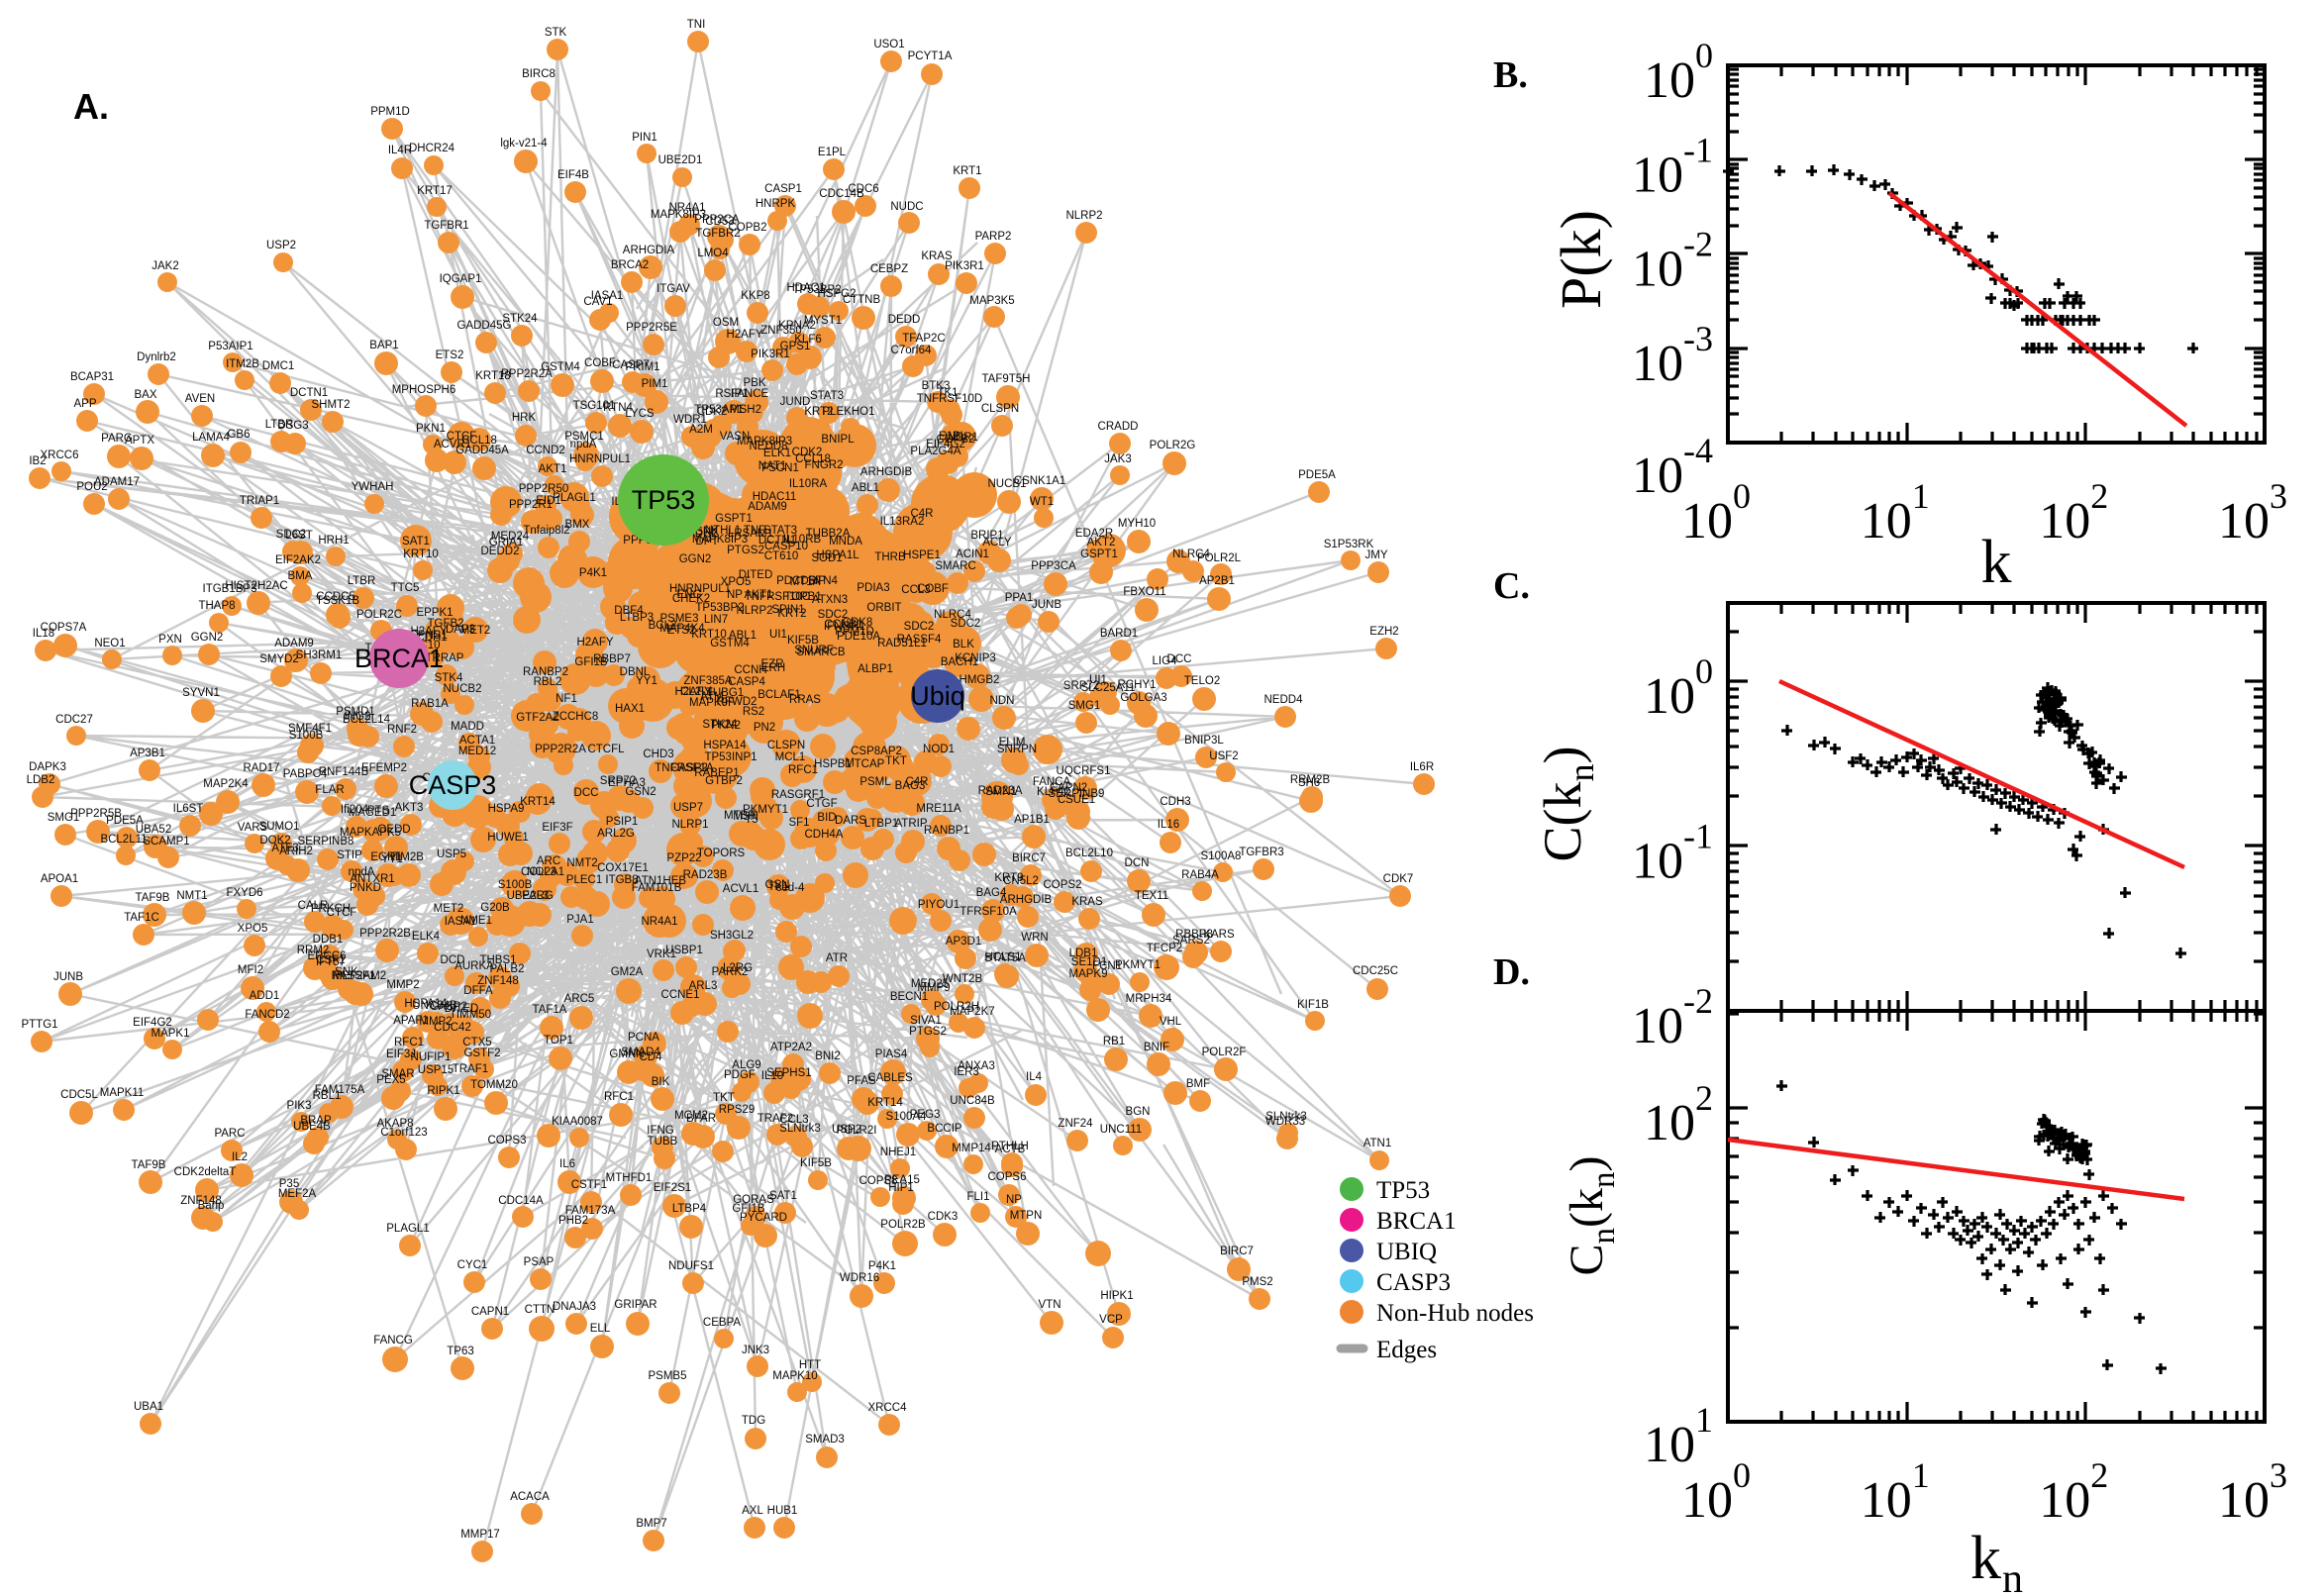 This screenshot has width=2323, height=1596. I want to click on svg-text: PSML, so click(875, 782).